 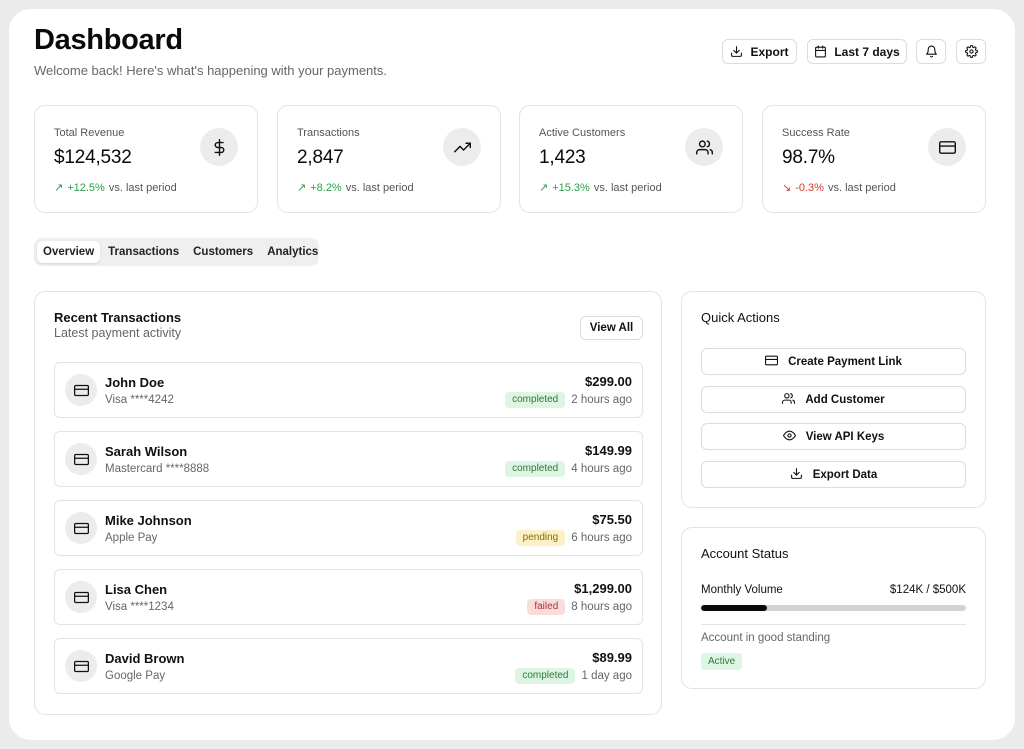 What do you see at coordinates (867, 51) in the screenshot?
I see `date-range-label: Last 7 days` at bounding box center [867, 51].